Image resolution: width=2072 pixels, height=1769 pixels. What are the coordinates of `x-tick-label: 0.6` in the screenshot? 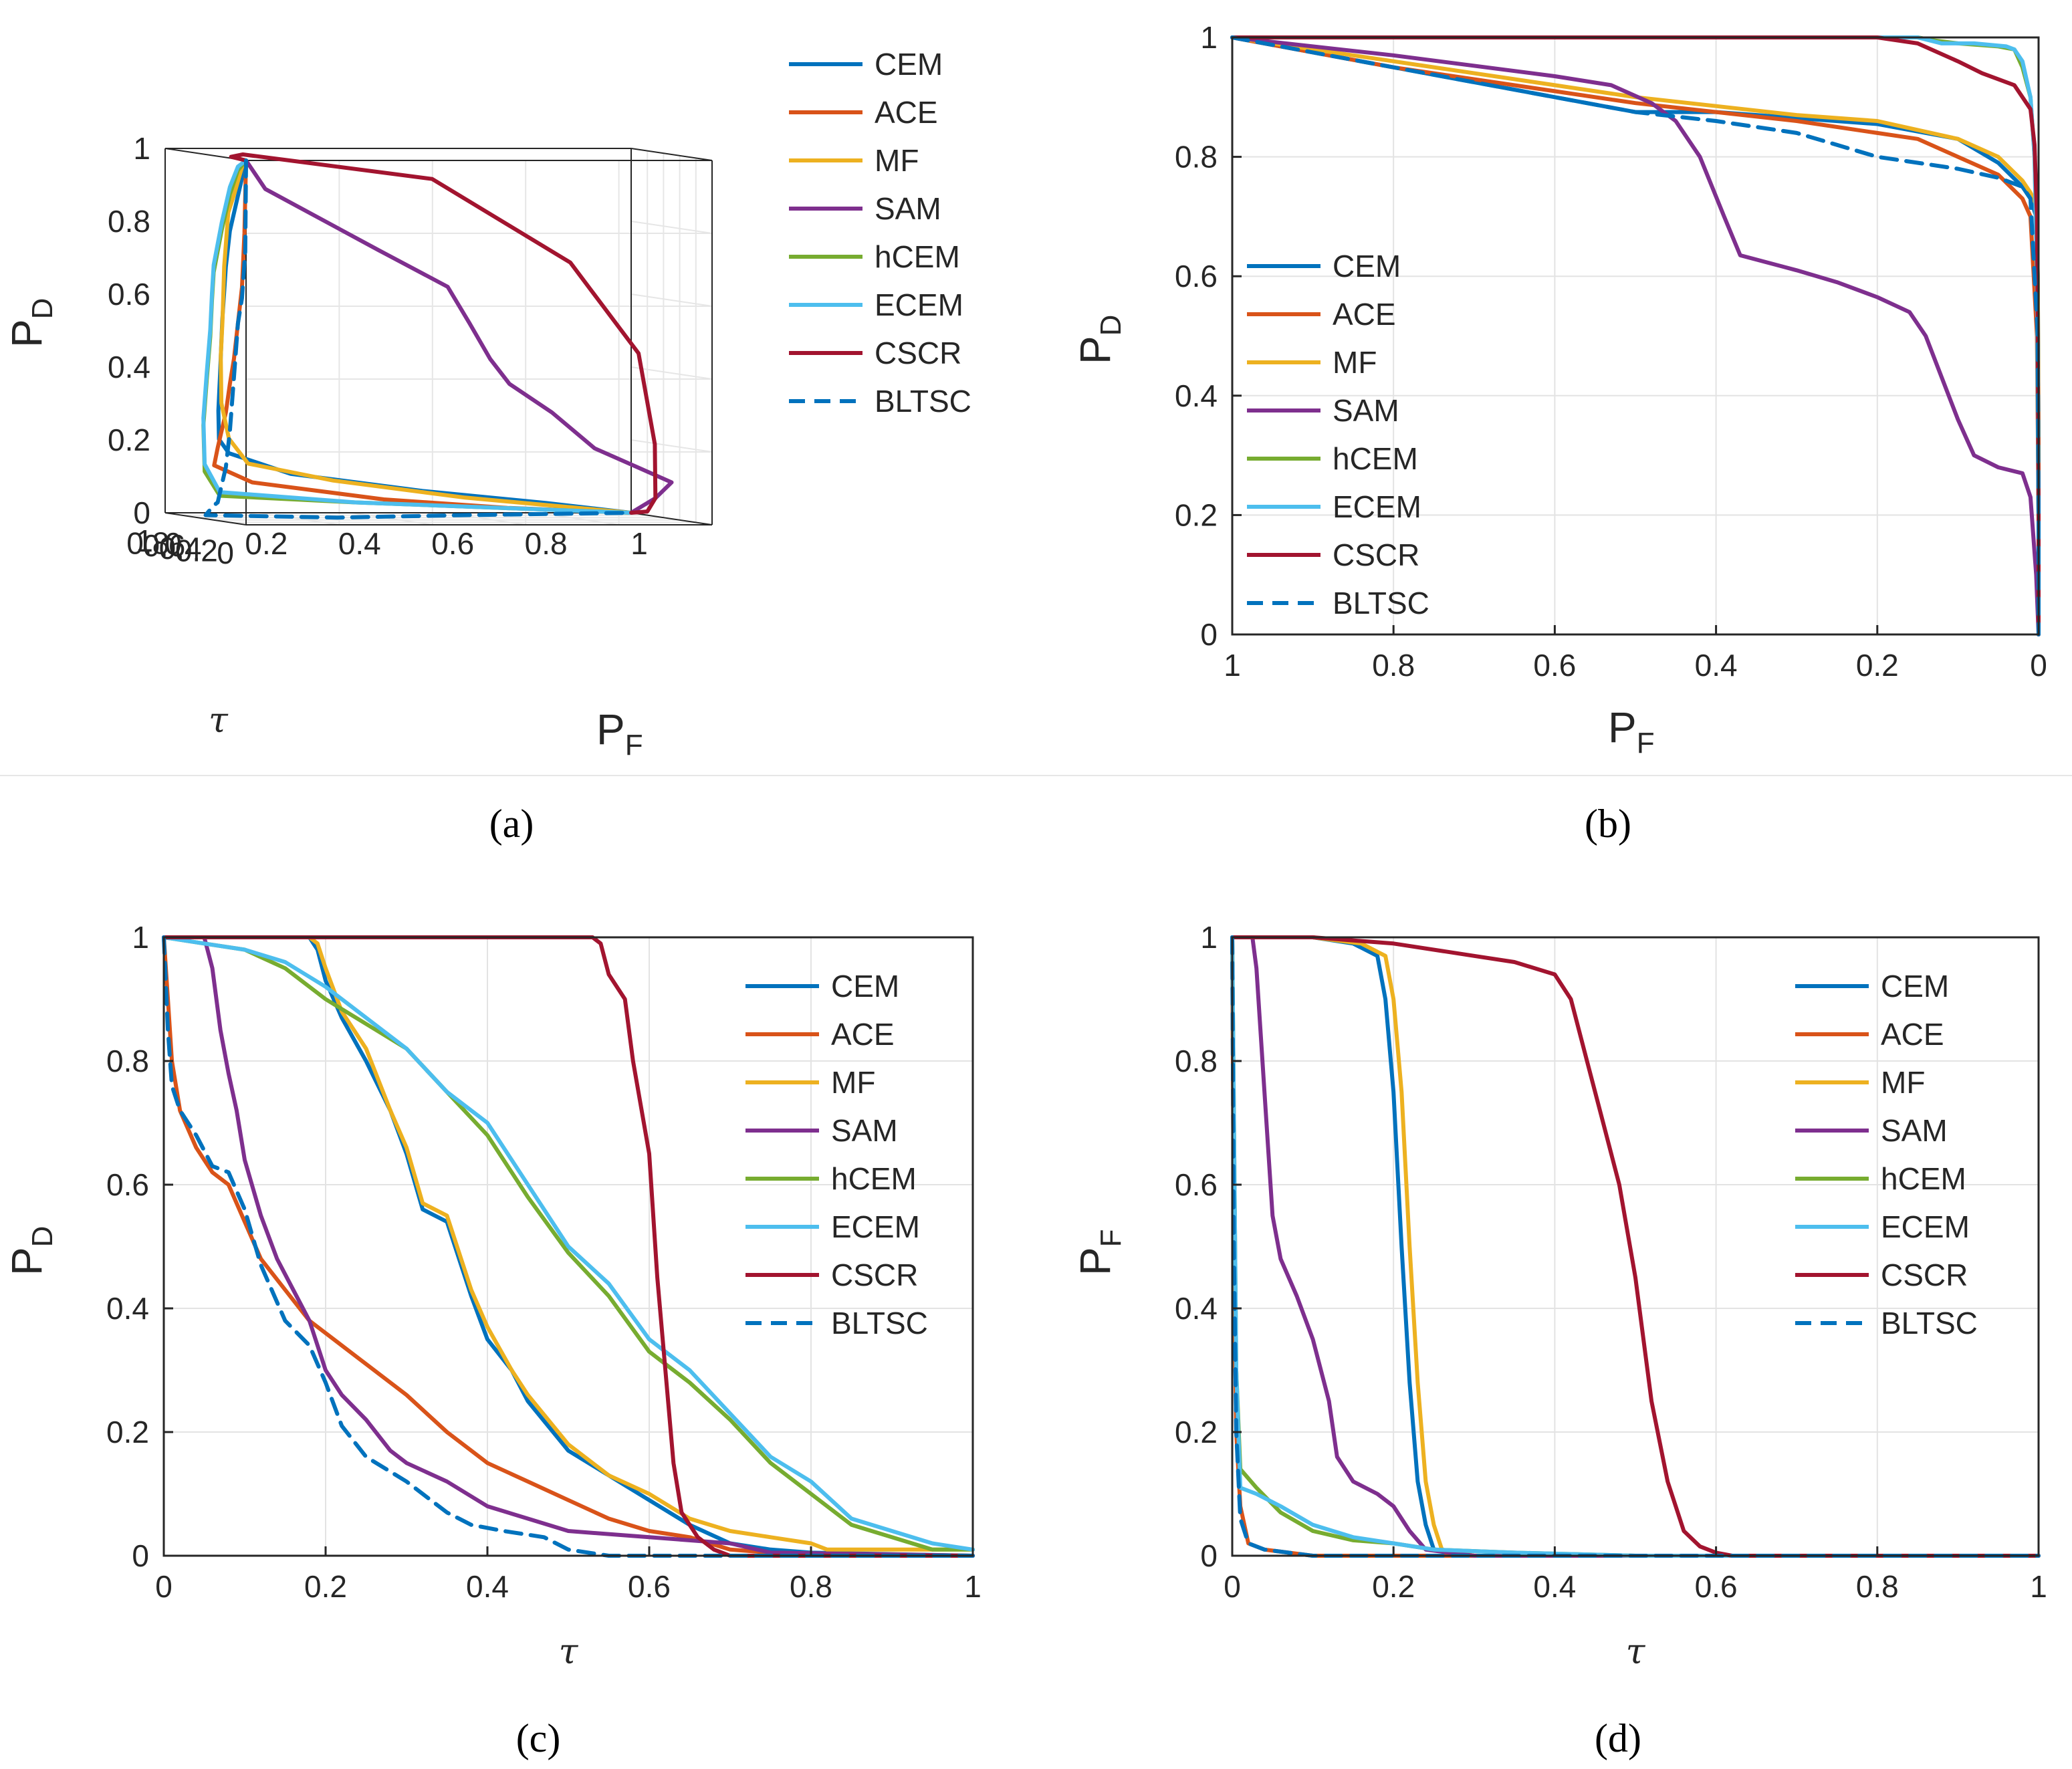 It's located at (1716, 1586).